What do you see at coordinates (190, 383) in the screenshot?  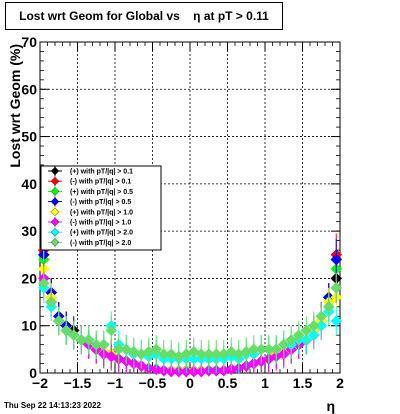 I see `x-tick-label: 0` at bounding box center [190, 383].